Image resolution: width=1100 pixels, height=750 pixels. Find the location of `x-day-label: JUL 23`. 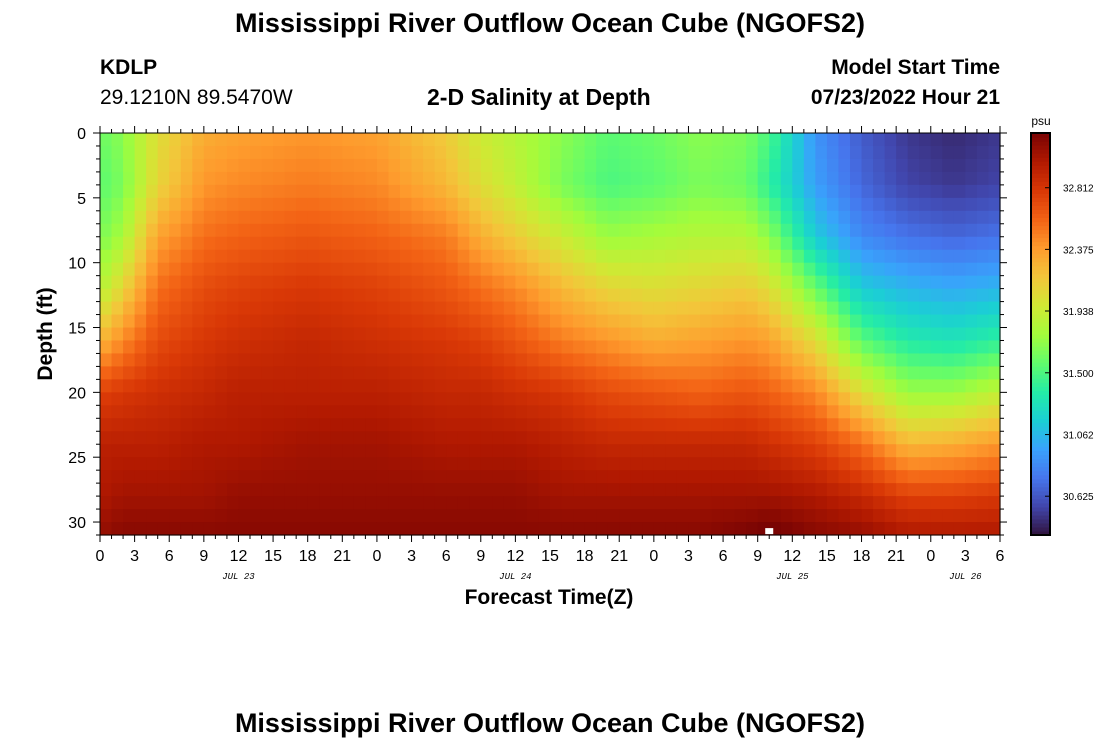

x-day-label: JUL 23 is located at coordinates (238, 577).